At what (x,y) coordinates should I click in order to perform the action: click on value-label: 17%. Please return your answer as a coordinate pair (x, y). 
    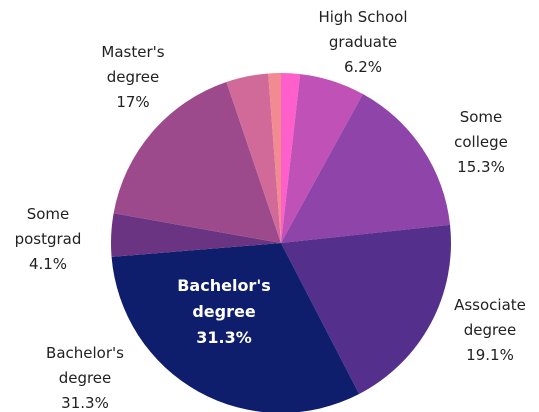
    Looking at the image, I should click on (133, 102).